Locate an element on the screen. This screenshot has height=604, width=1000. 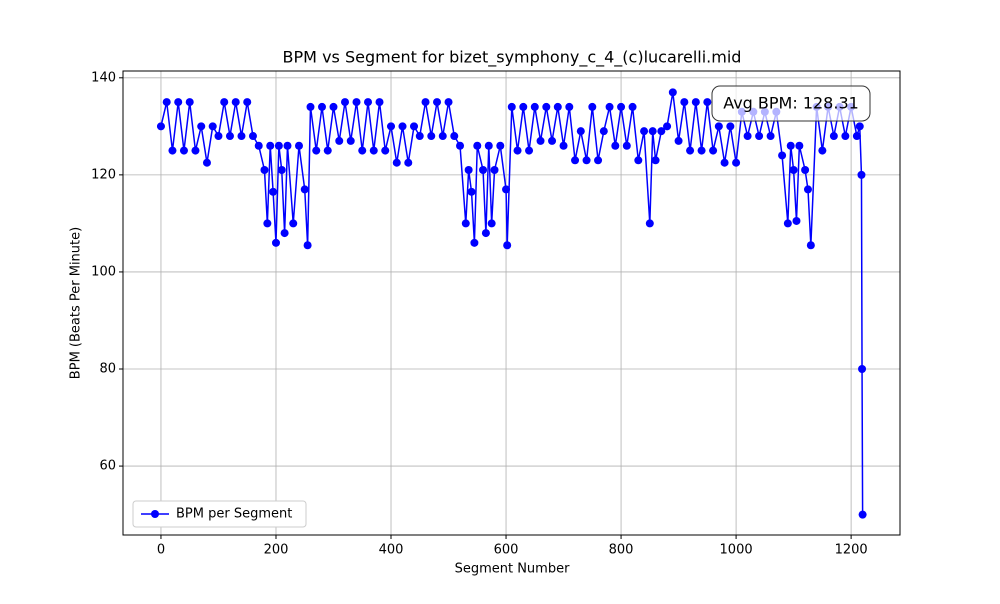
y-tick-label: 80 is located at coordinates (107, 369).